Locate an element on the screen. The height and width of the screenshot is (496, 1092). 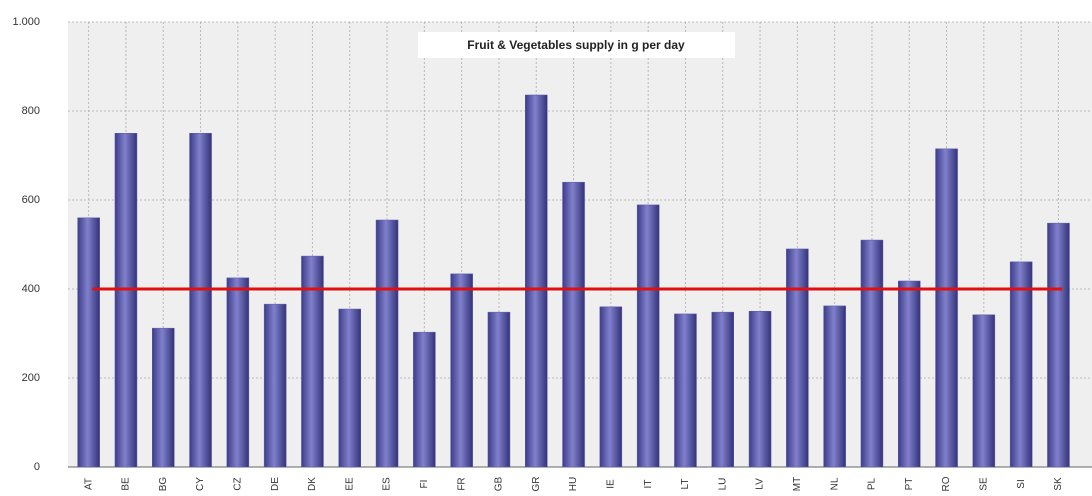
x-tick-label: GR is located at coordinates (536, 484).